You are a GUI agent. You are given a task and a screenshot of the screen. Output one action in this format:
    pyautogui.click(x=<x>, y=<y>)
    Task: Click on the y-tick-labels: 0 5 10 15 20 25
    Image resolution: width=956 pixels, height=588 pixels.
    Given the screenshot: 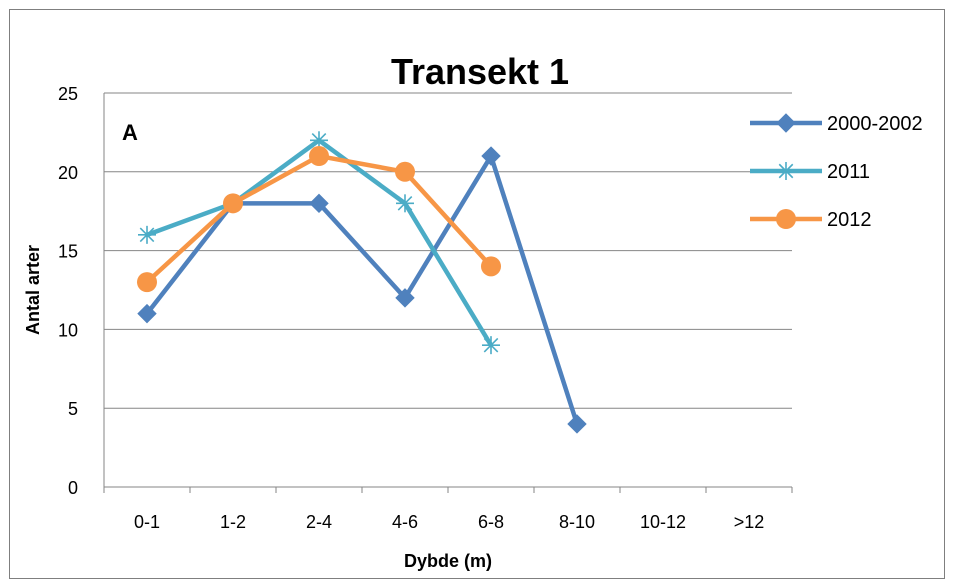 What is the action you would take?
    pyautogui.click(x=68, y=291)
    